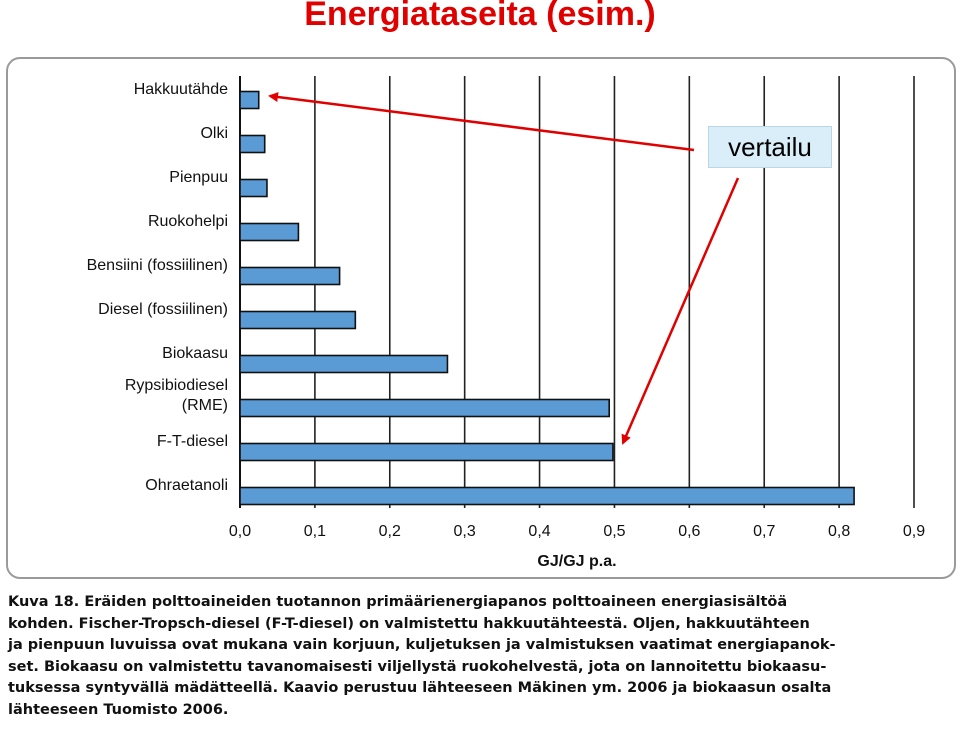  What do you see at coordinates (539, 531) in the screenshot?
I see `x-tick-label: 0,4` at bounding box center [539, 531].